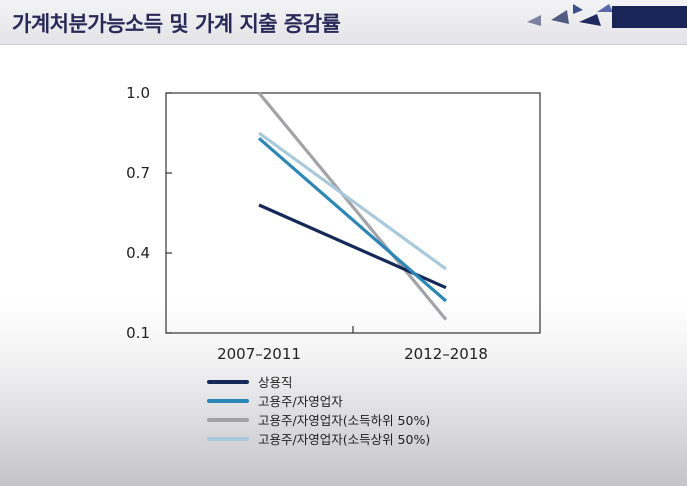 This screenshot has width=687, height=486. I want to click on legend-item: 고용주/자영업자(소득상위 50%), so click(318, 438).